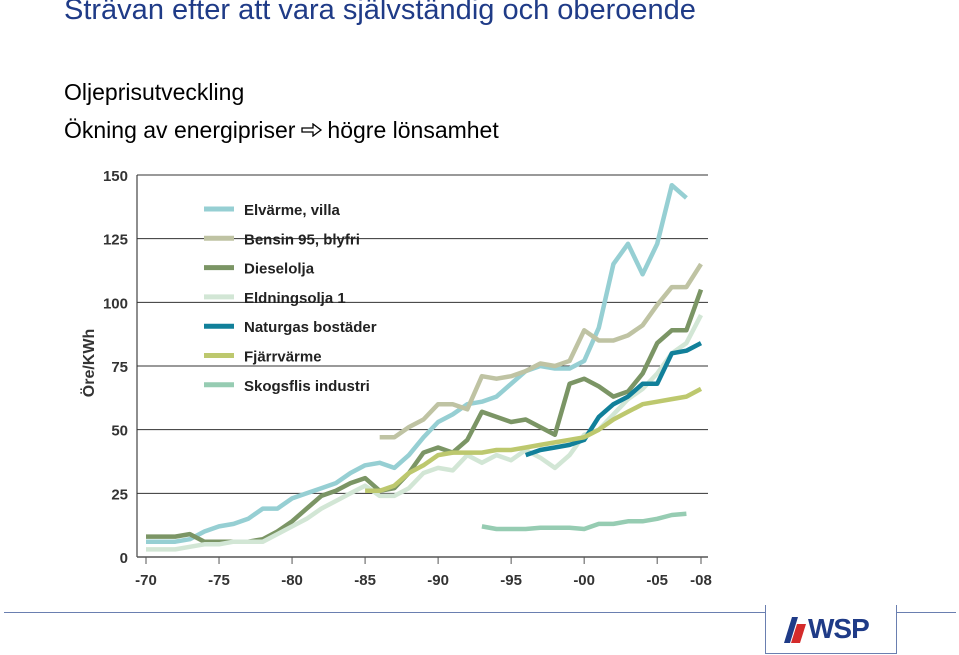 The width and height of the screenshot is (959, 655). Describe the element at coordinates (839, 628) in the screenshot. I see `wsp-logo-text: WSP` at that location.